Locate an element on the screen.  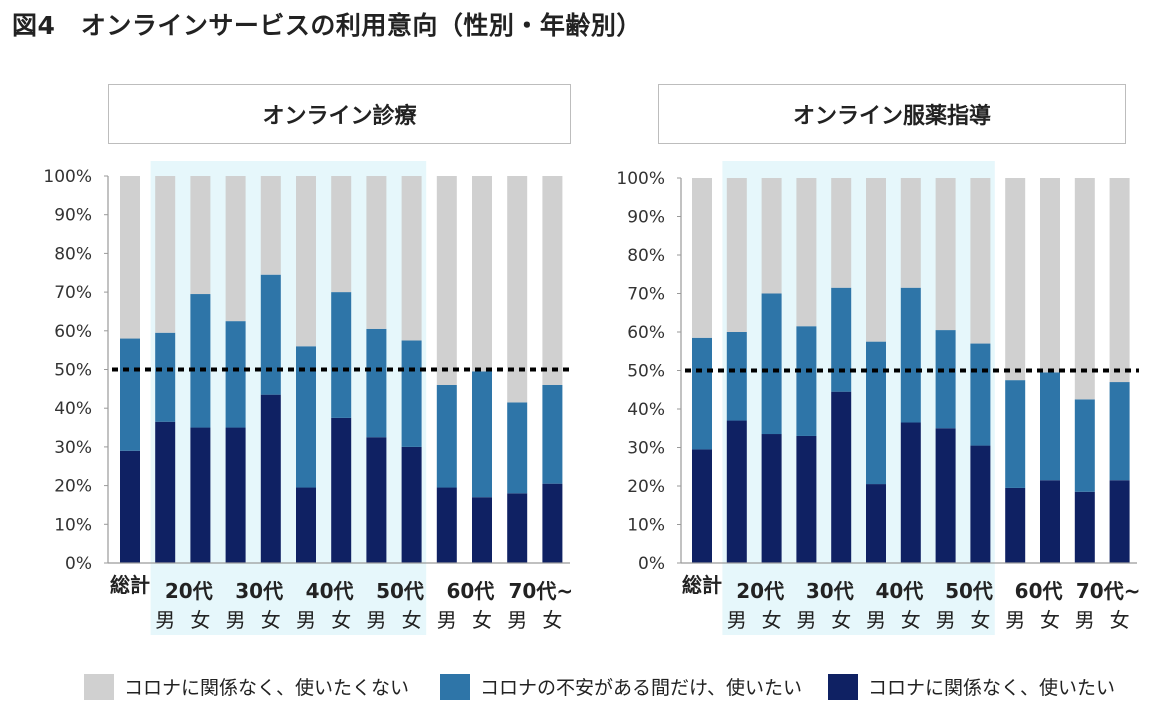
medication-y-tick-label: 50% is located at coordinates (646, 372).